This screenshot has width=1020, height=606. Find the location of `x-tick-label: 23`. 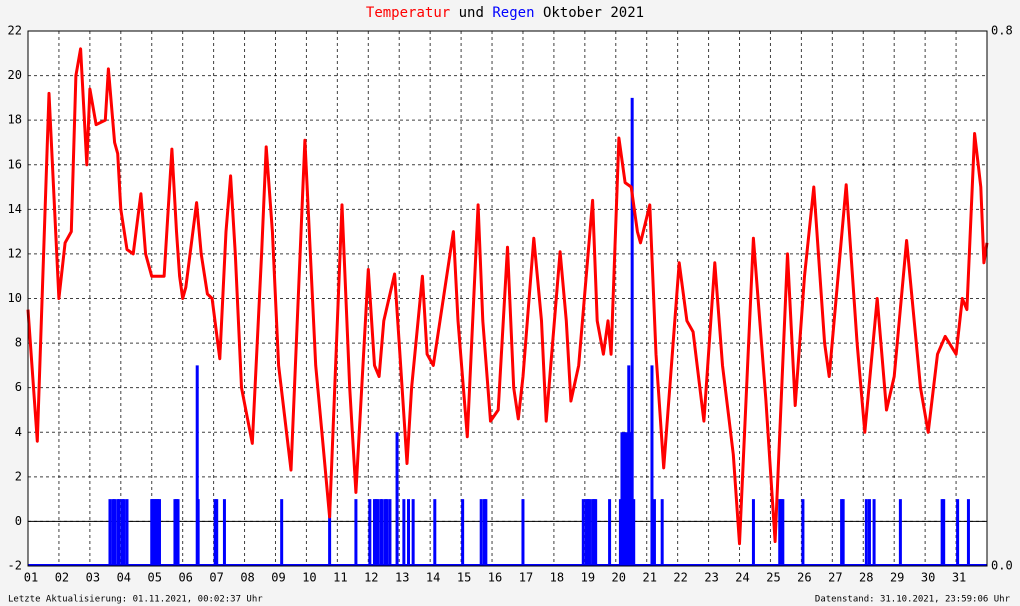

x-tick-label: 23 is located at coordinates (711, 578).